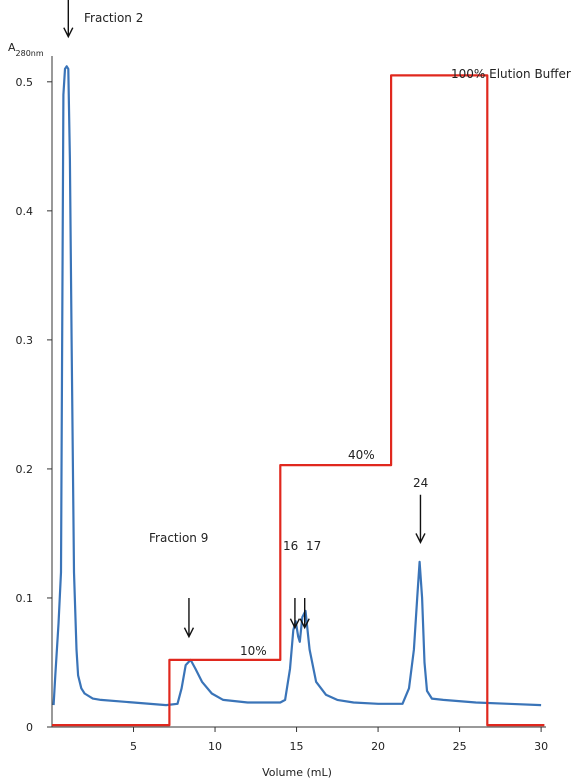 The image size is (585, 780). I want to click on y-tick-label: 0.5, so click(25, 82).